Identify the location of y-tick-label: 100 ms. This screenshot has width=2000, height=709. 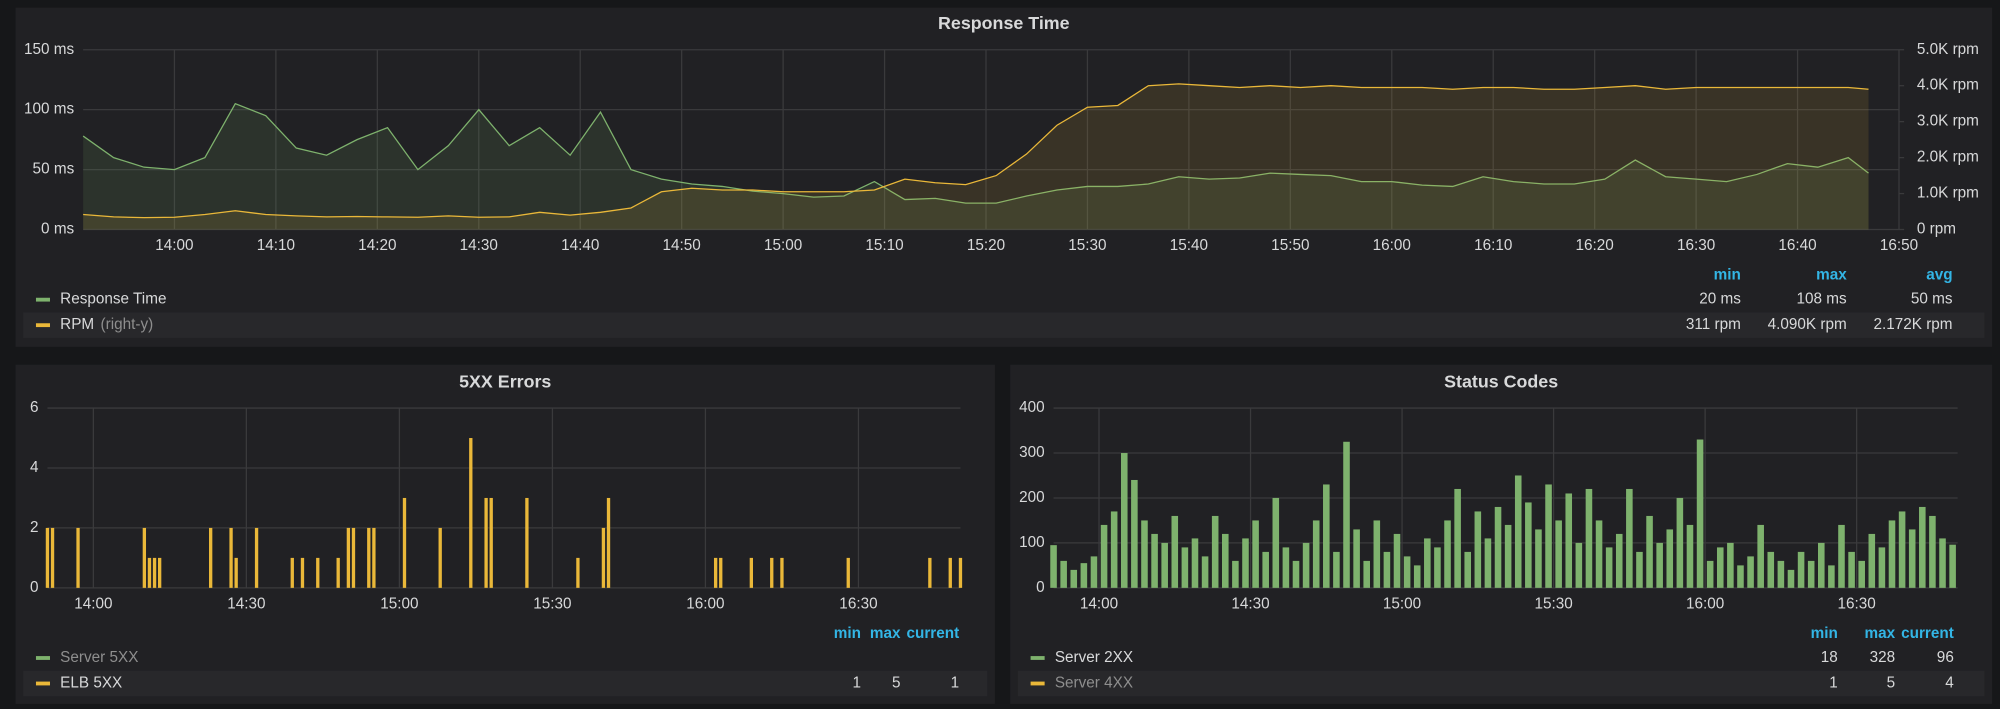
(49, 109).